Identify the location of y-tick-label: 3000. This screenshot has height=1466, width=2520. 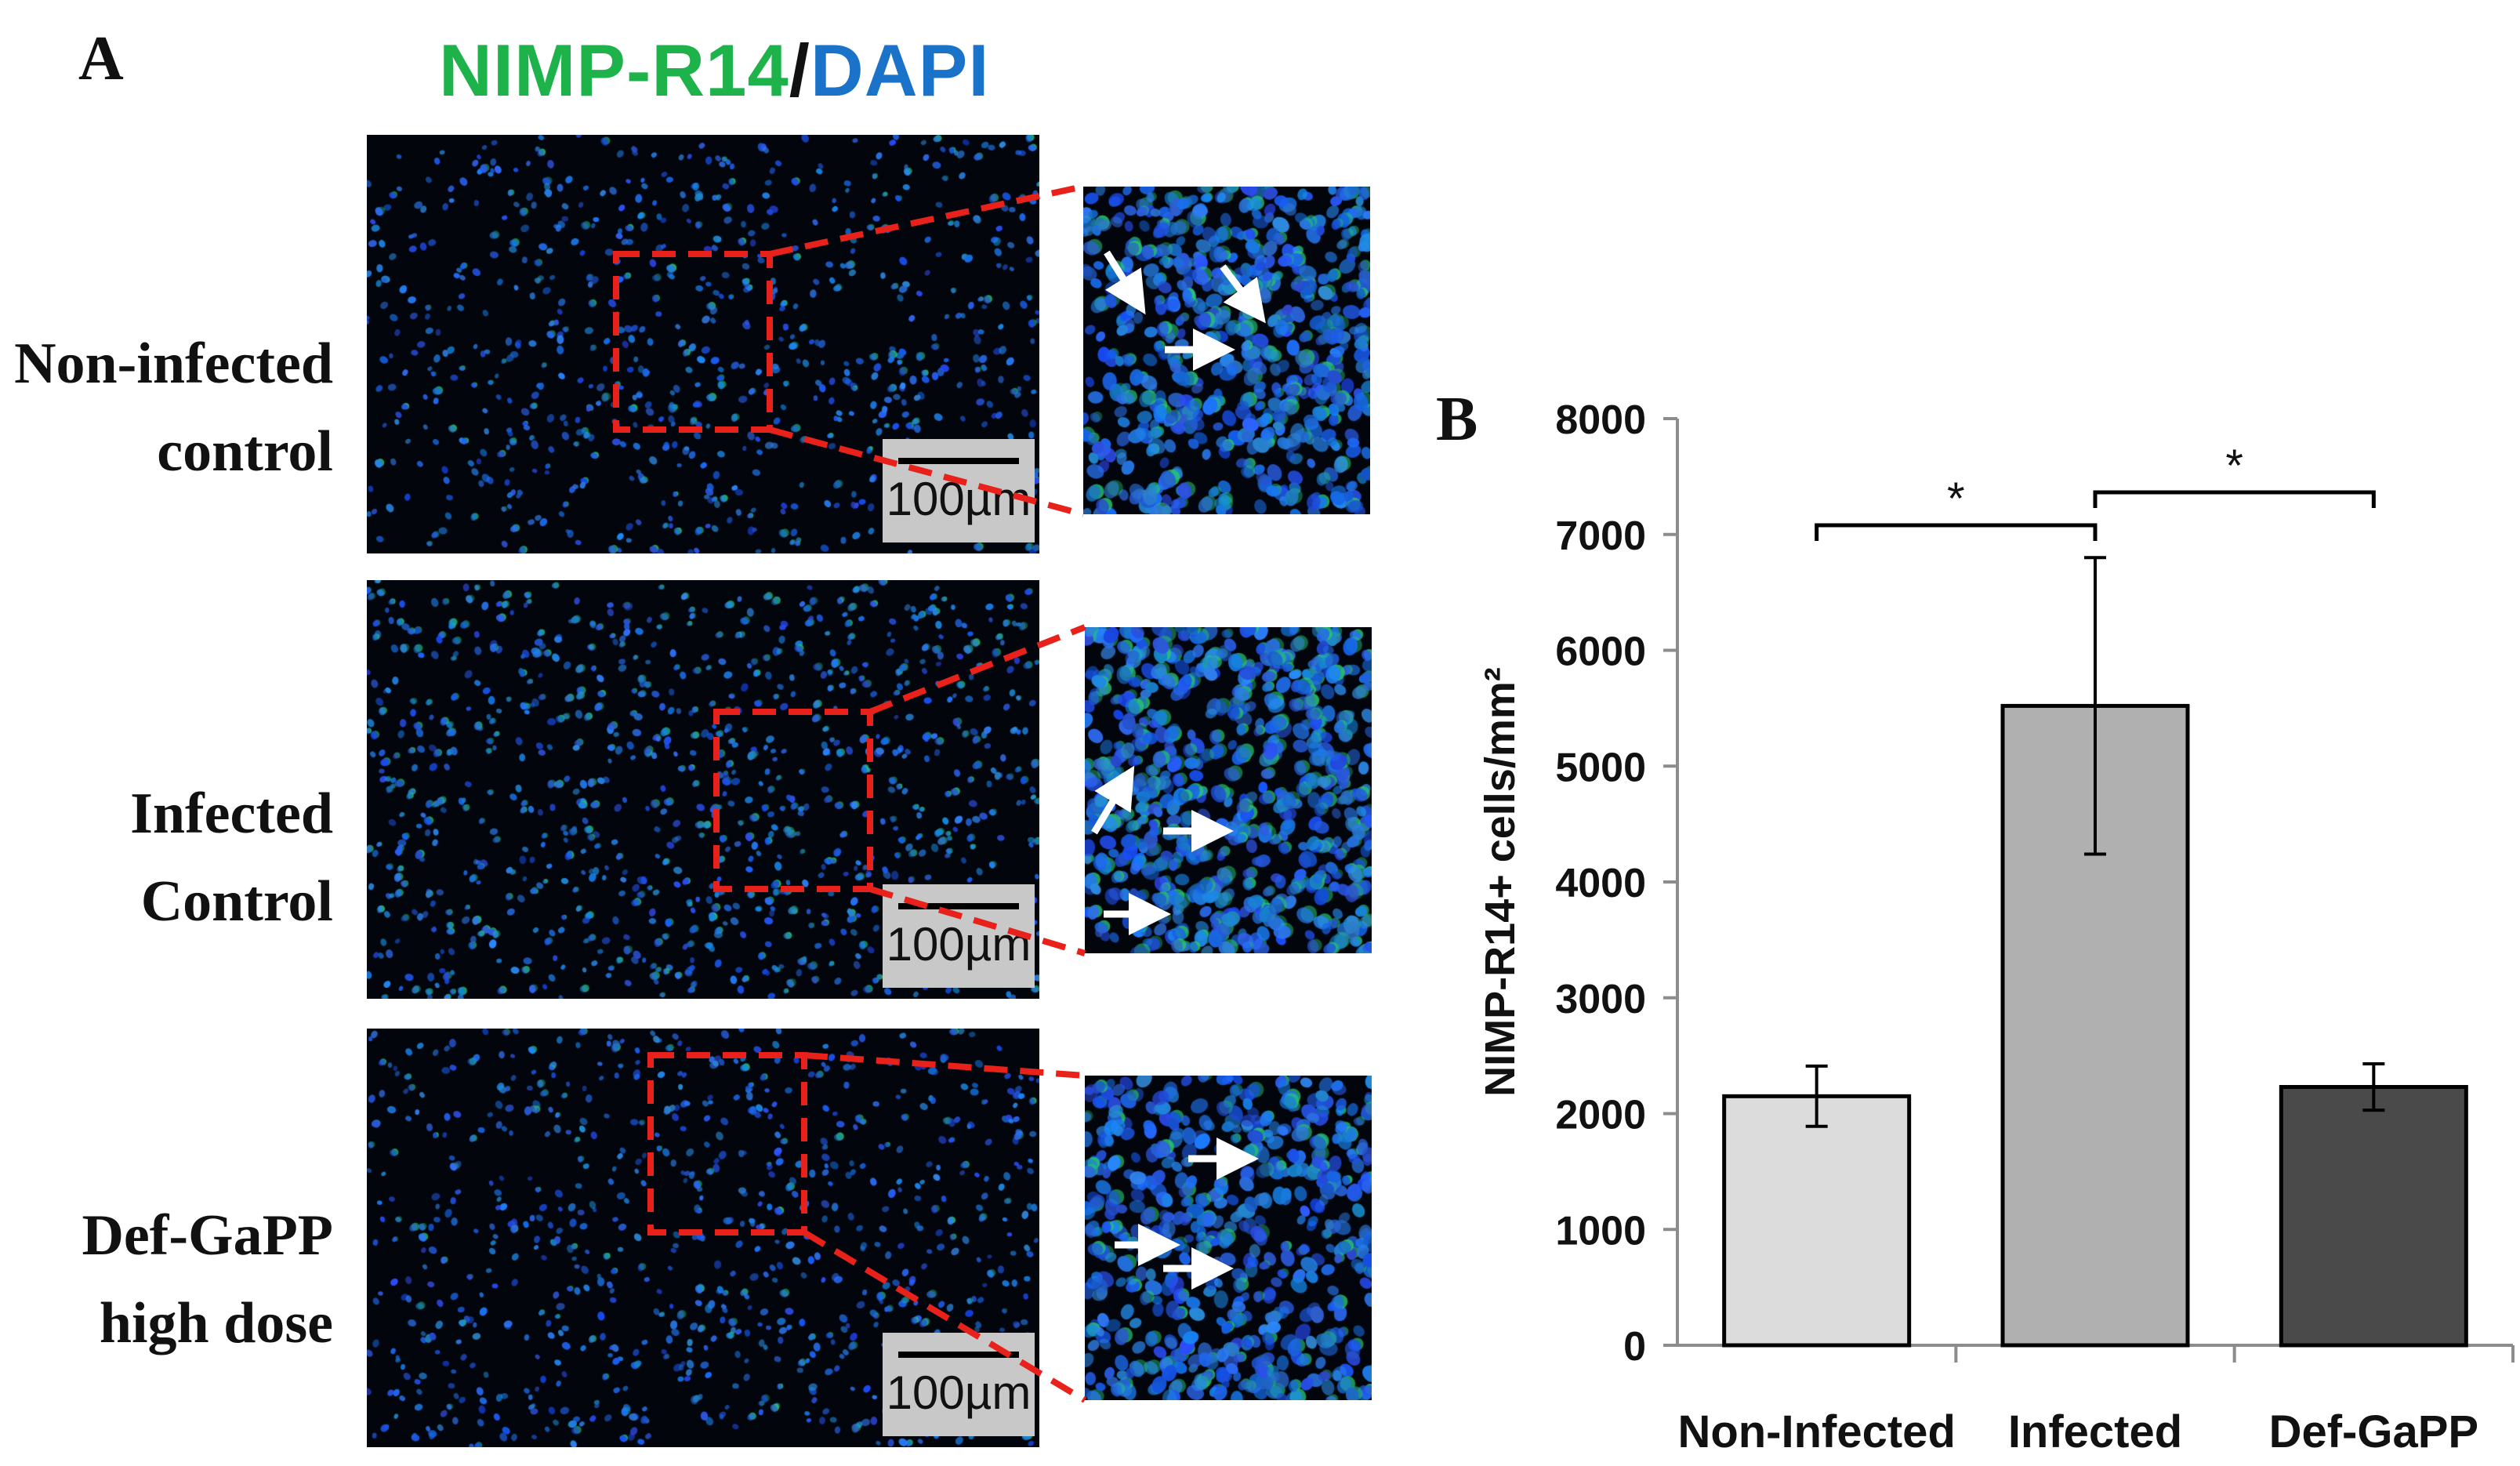
(1600, 1000).